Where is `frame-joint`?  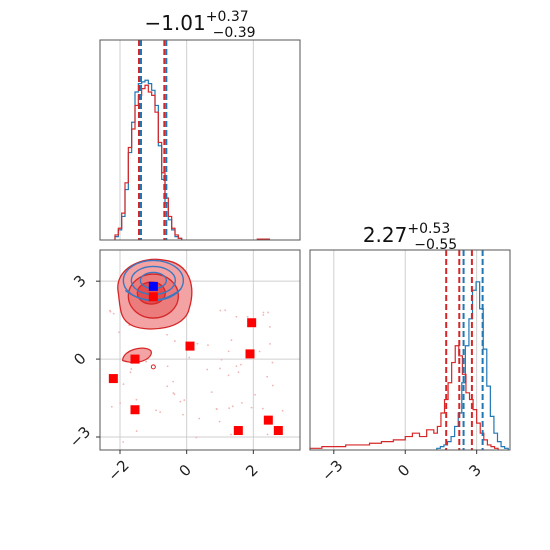
frame-joint is located at coordinates (200, 350).